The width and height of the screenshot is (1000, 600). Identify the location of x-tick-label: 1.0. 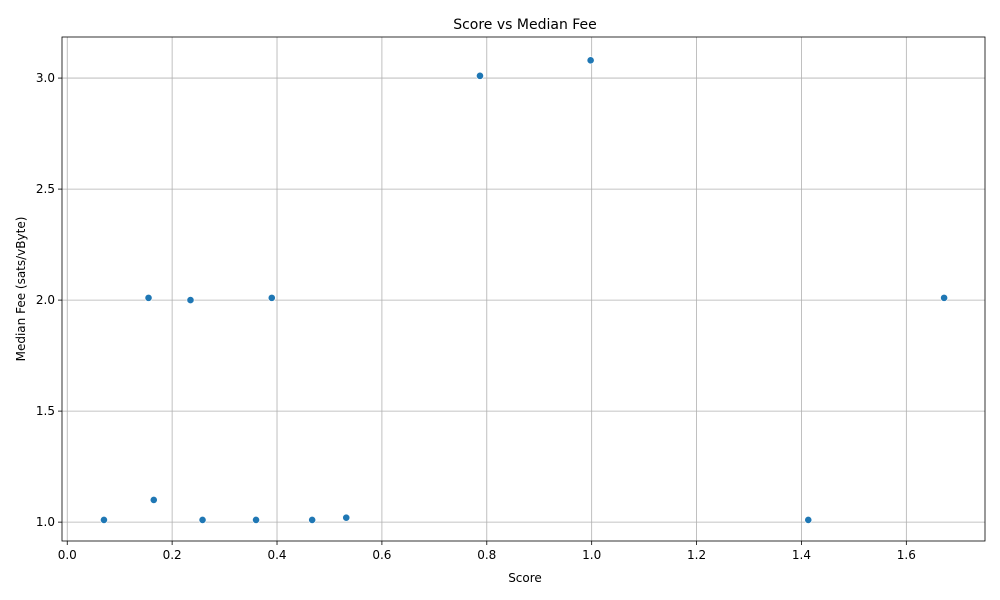
(591, 555).